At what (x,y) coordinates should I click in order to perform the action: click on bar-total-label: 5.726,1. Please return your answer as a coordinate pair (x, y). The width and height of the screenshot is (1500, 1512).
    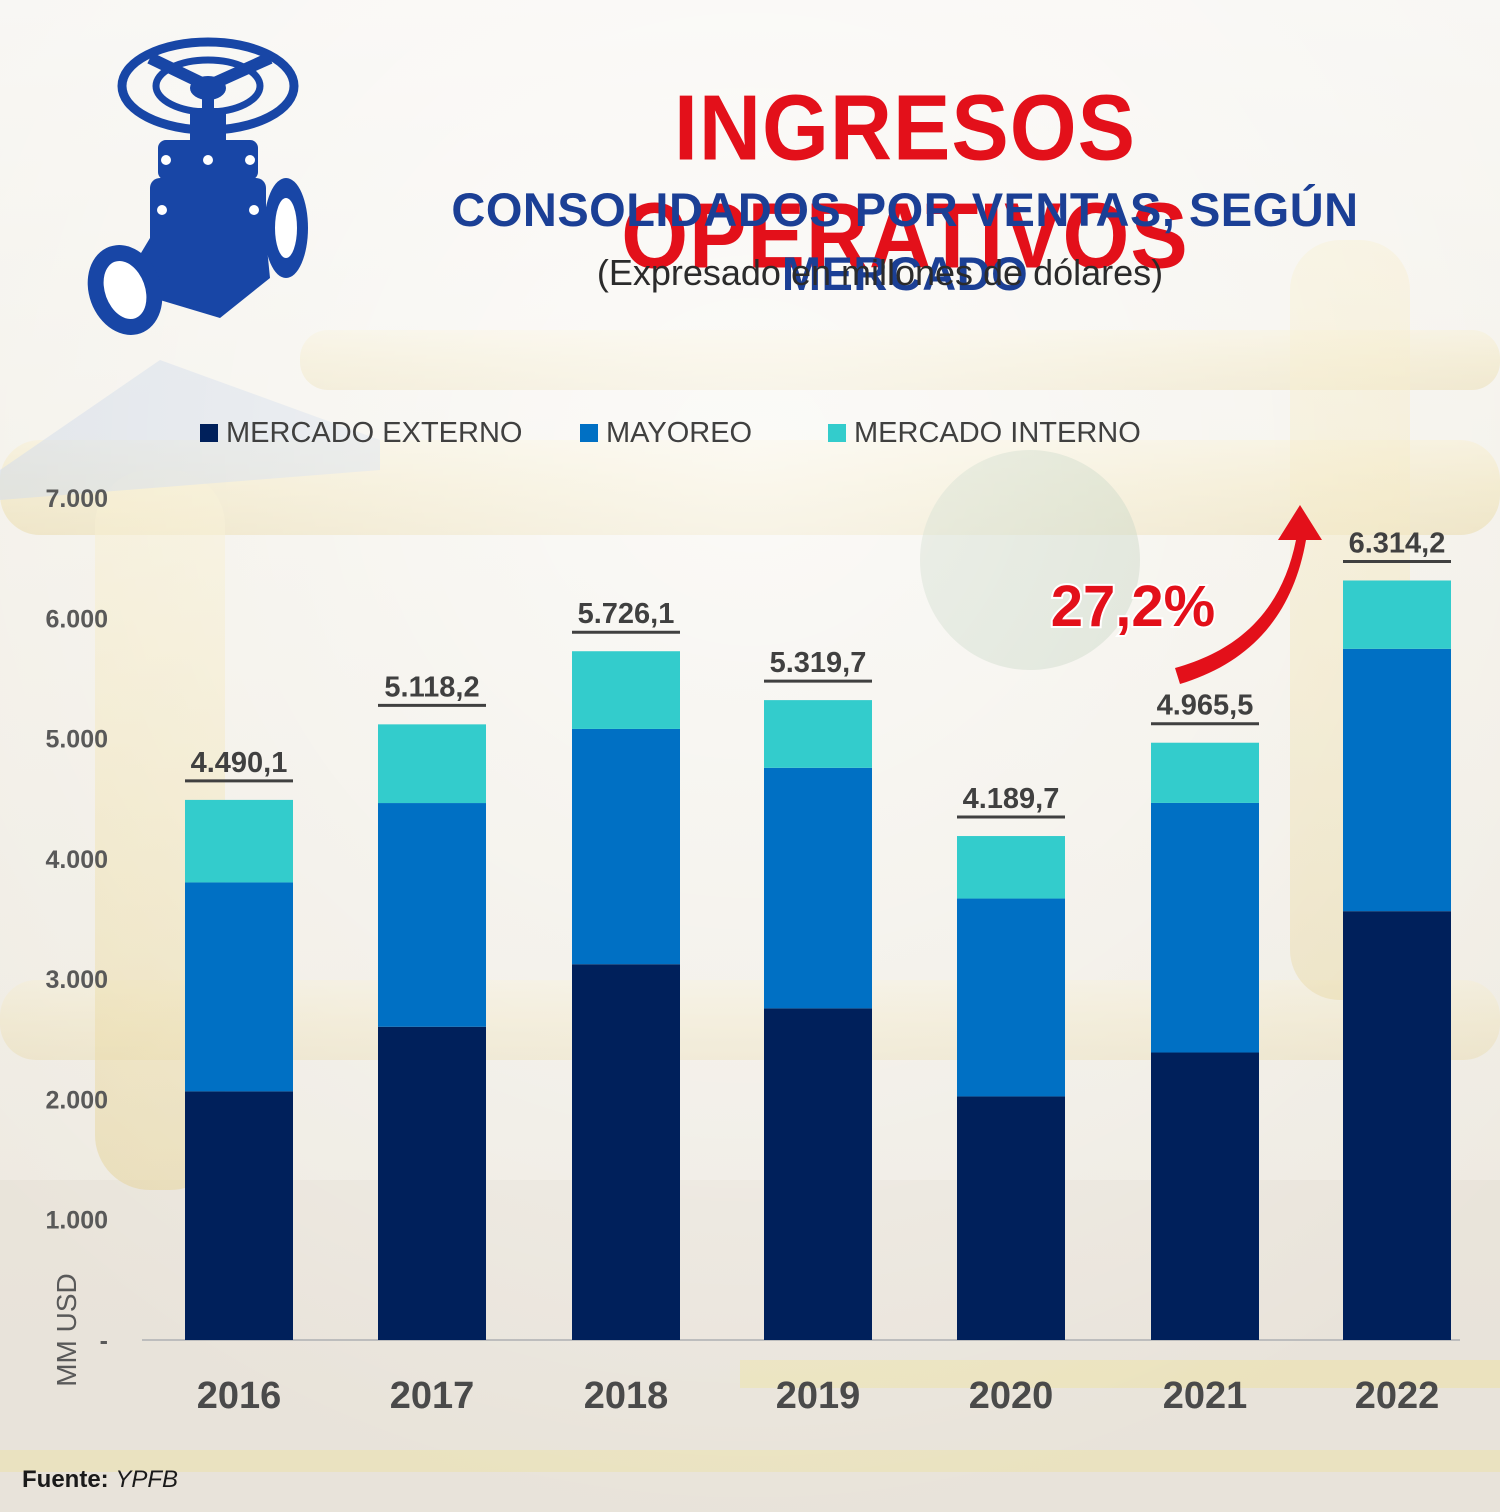
    Looking at the image, I should click on (626, 614).